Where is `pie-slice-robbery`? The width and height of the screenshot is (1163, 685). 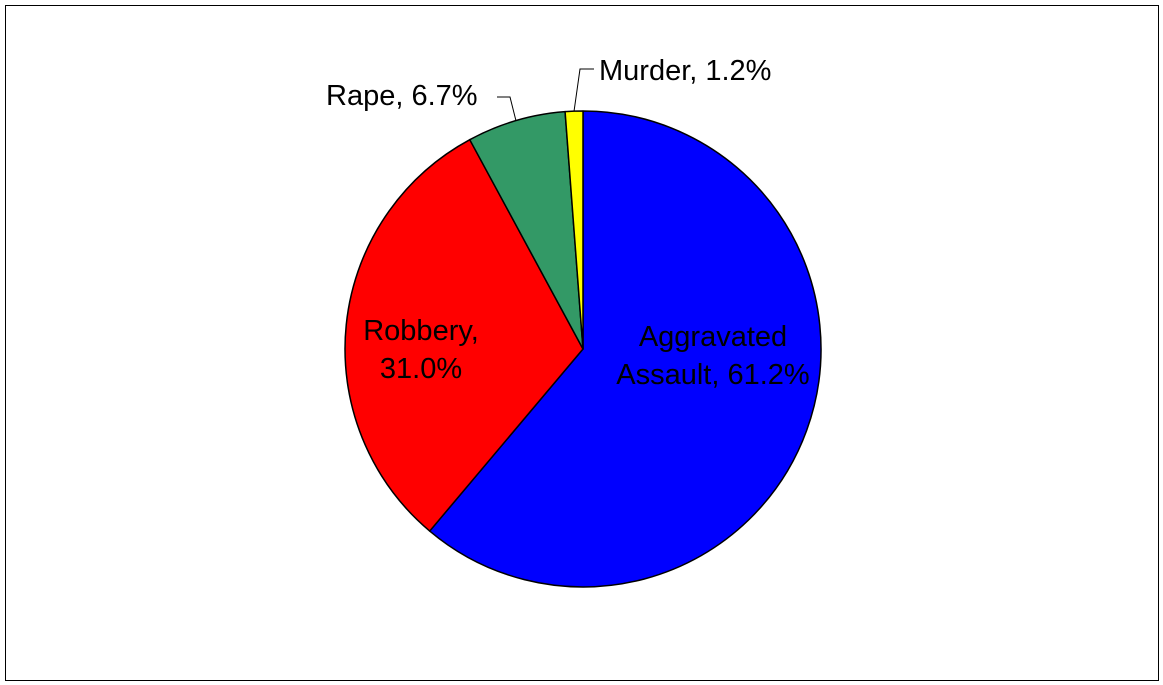
pie-slice-robbery is located at coordinates (464, 335).